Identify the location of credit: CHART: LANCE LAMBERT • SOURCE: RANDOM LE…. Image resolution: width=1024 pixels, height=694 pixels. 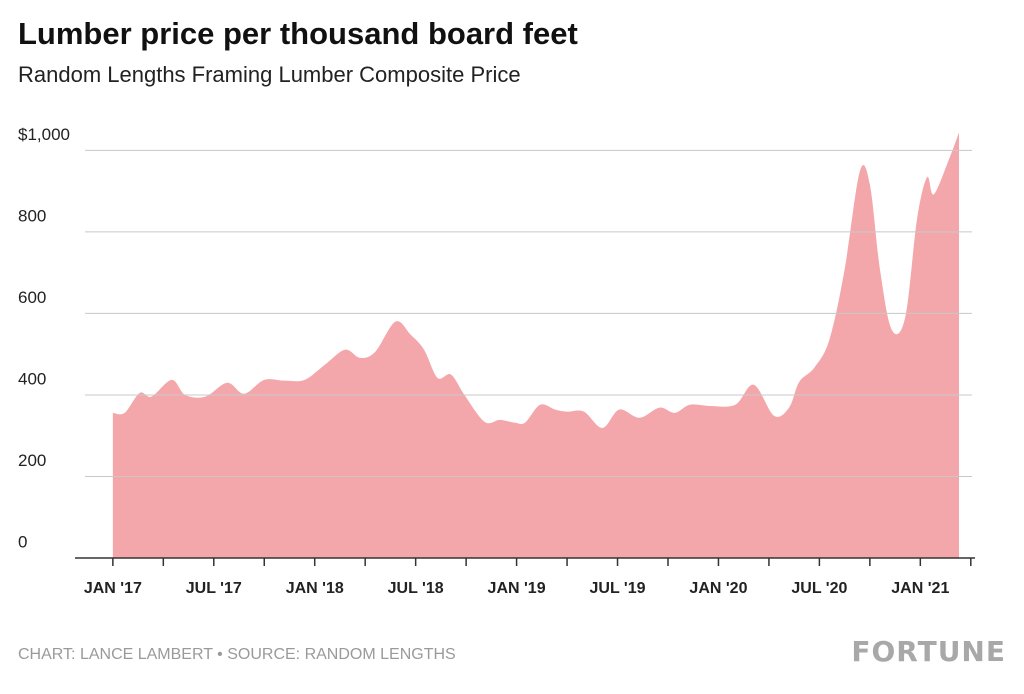
(237, 654).